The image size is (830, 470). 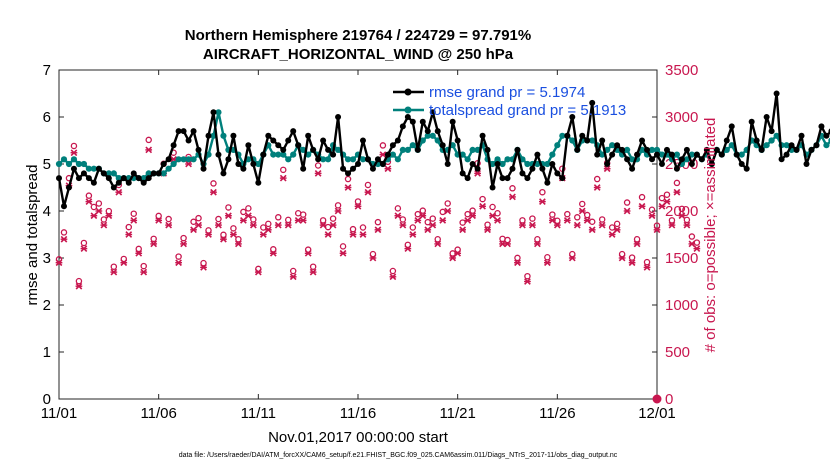 I want to click on left-tick-label: 0, so click(x=47, y=399).